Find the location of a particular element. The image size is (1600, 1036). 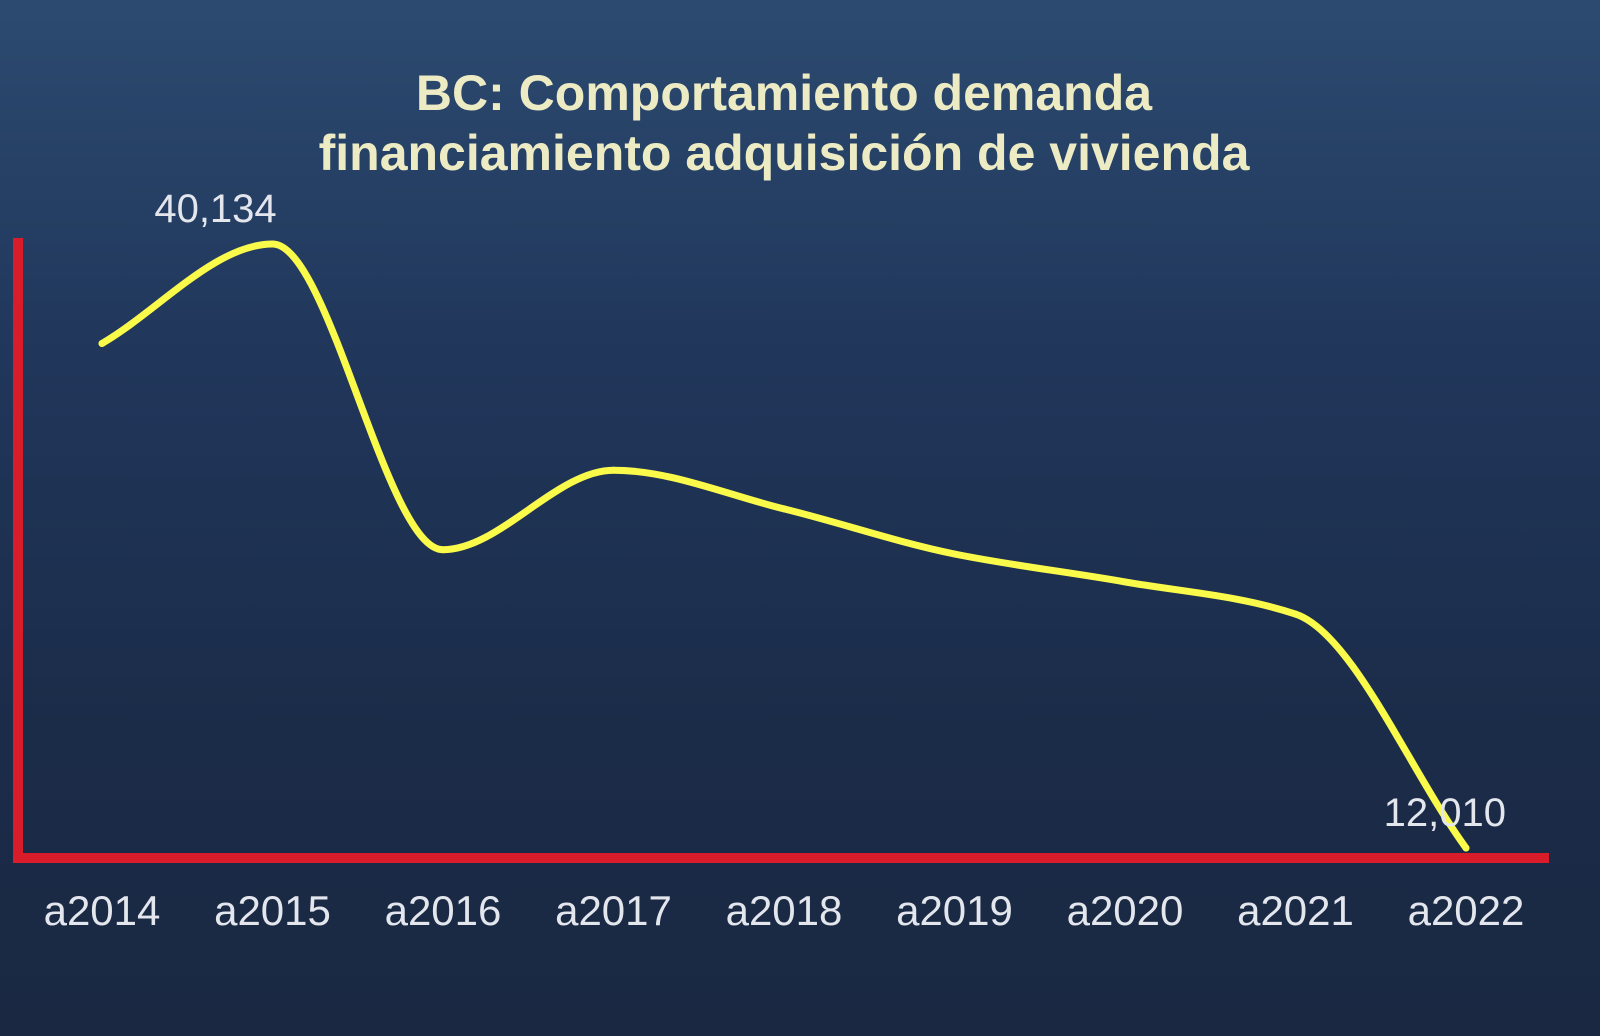

x-tick-label-a2022: a2022 is located at coordinates (1466, 910).